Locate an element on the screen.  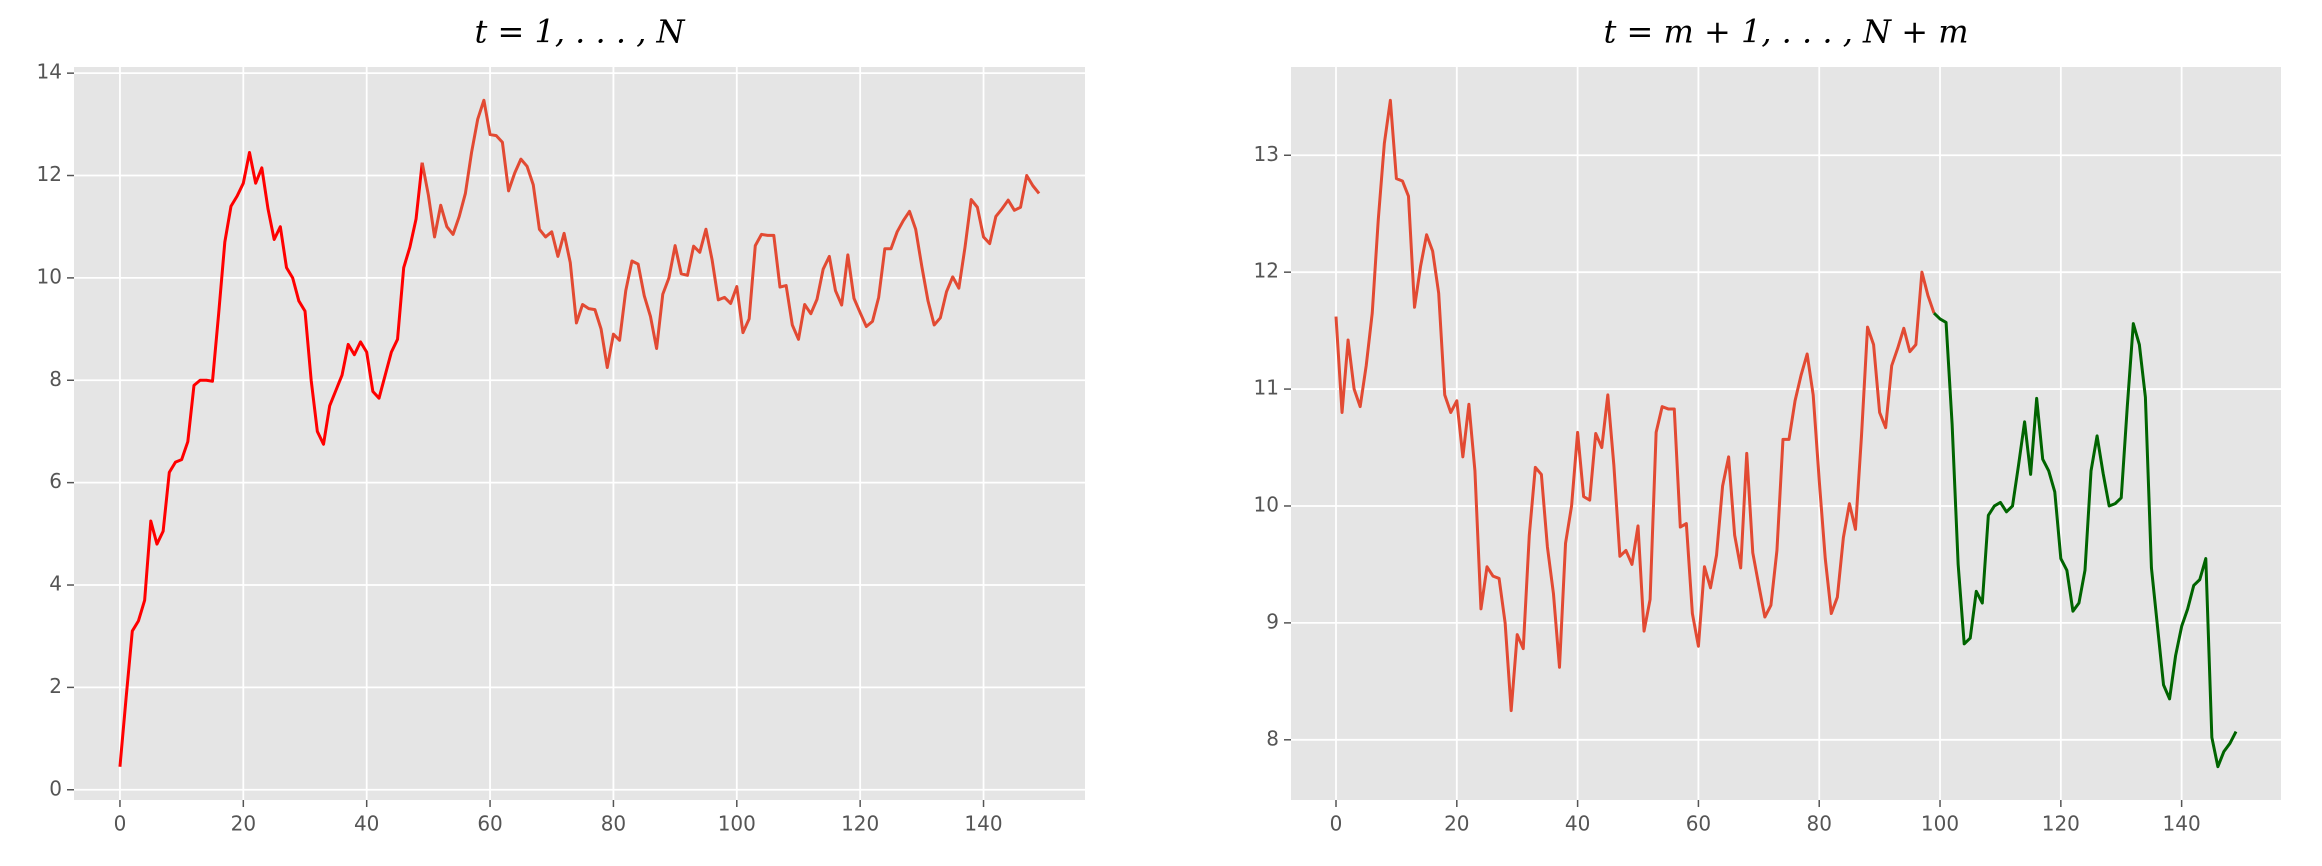
y-tick-label: 6 is located at coordinates (55, 481).